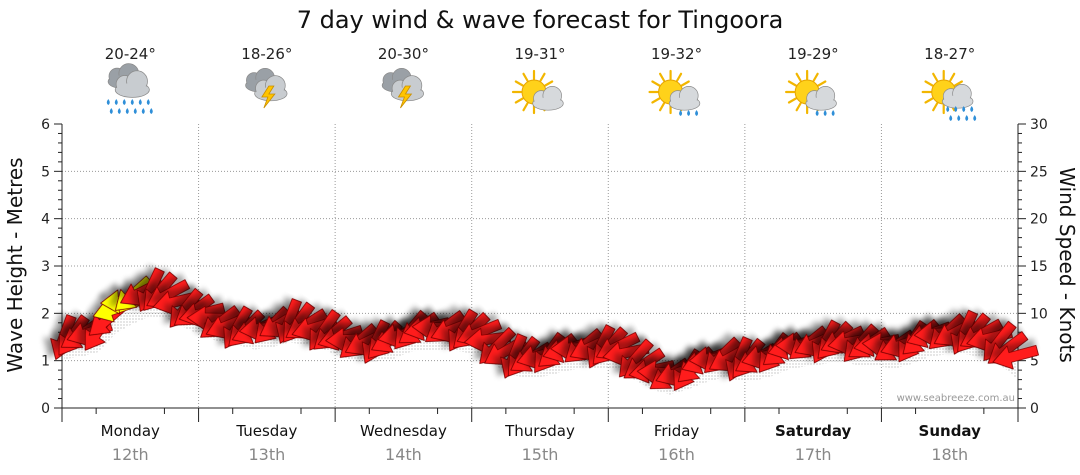 Image resolution: width=1080 pixels, height=475 pixels. What do you see at coordinates (676, 54) in the screenshot?
I see `temperature-range: 19-32°` at bounding box center [676, 54].